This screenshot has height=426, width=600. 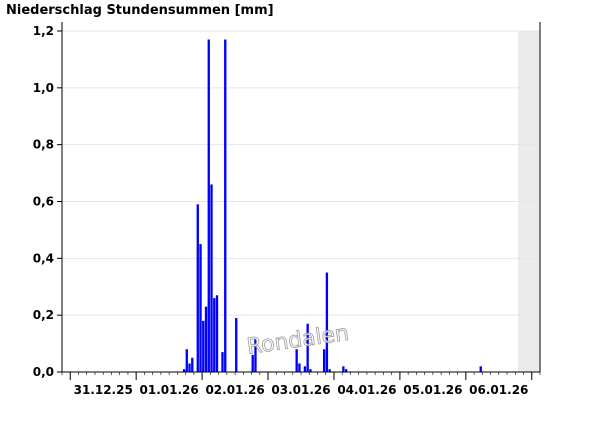 What do you see at coordinates (103, 390) in the screenshot?
I see `x-tick-label: 31.12.25` at bounding box center [103, 390].